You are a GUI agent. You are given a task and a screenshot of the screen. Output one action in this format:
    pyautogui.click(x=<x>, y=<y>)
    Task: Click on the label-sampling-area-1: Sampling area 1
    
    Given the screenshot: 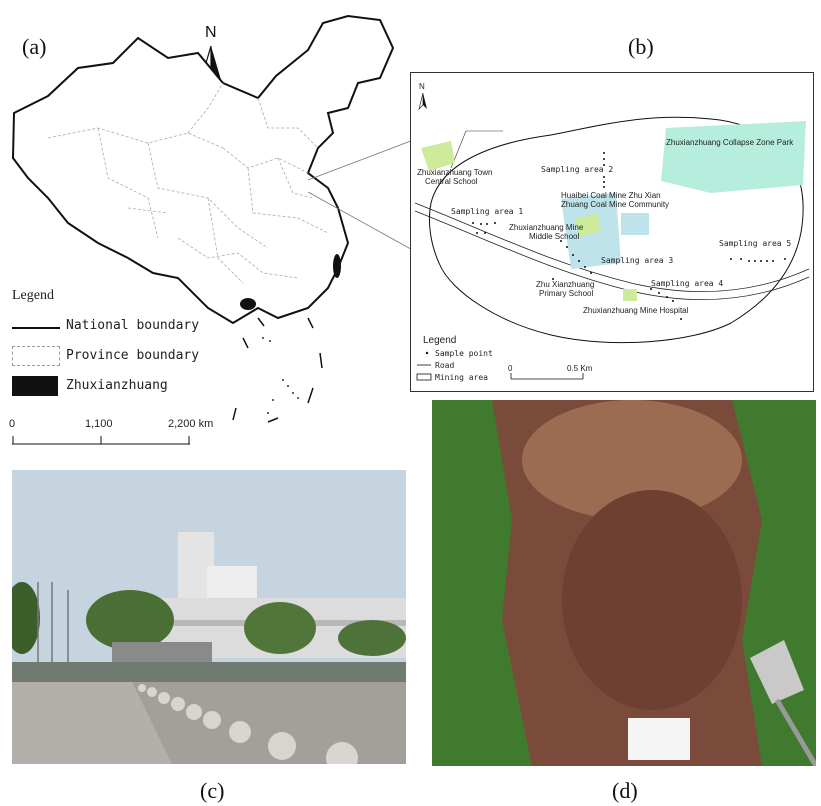 What is the action you would take?
    pyautogui.click(x=487, y=211)
    